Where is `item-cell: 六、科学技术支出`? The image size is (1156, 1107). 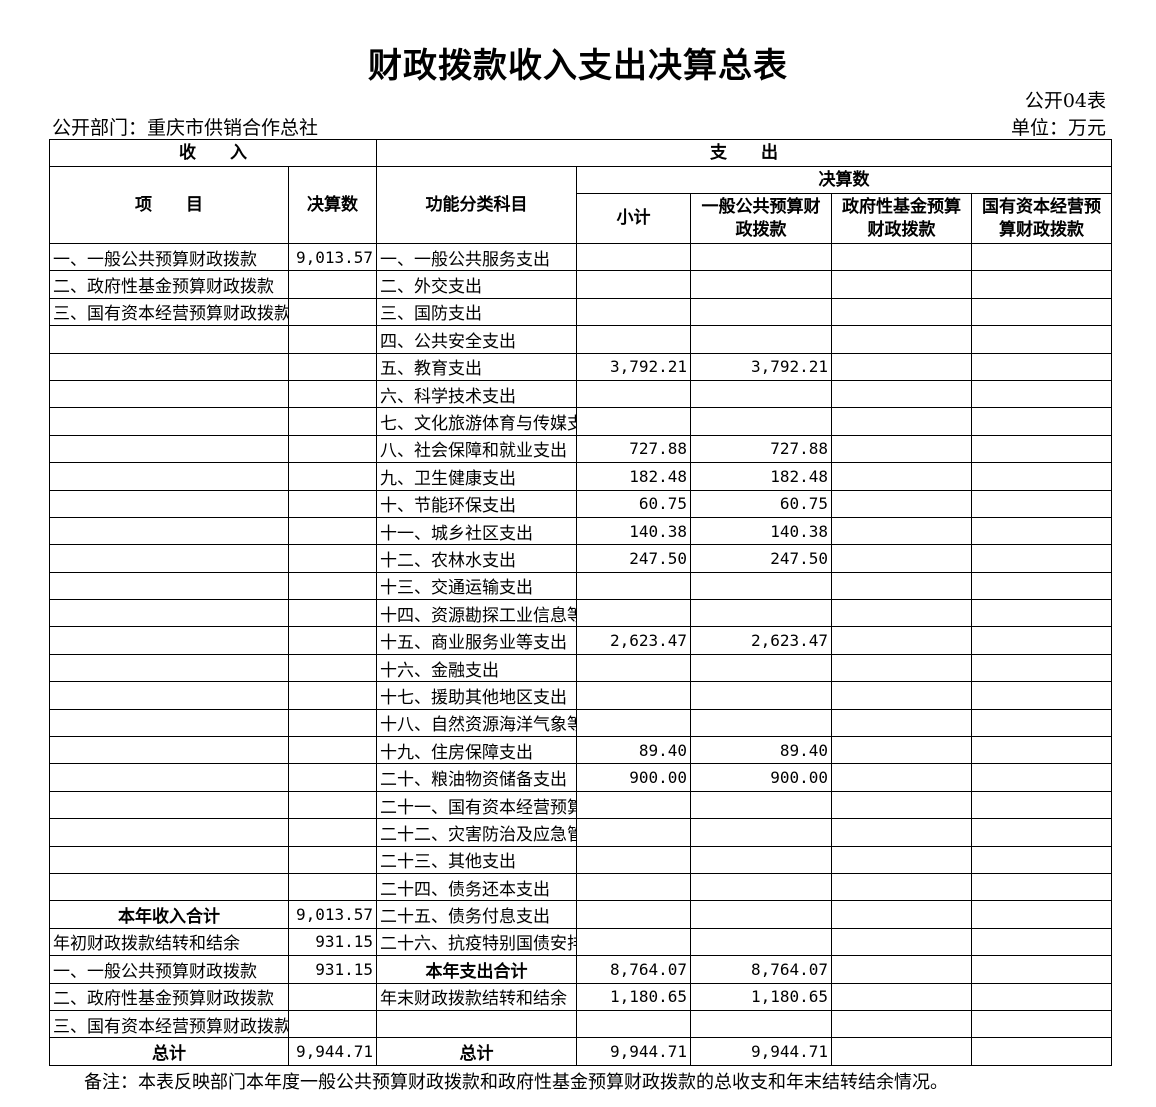 item-cell: 六、科学技术支出 is located at coordinates (476, 394).